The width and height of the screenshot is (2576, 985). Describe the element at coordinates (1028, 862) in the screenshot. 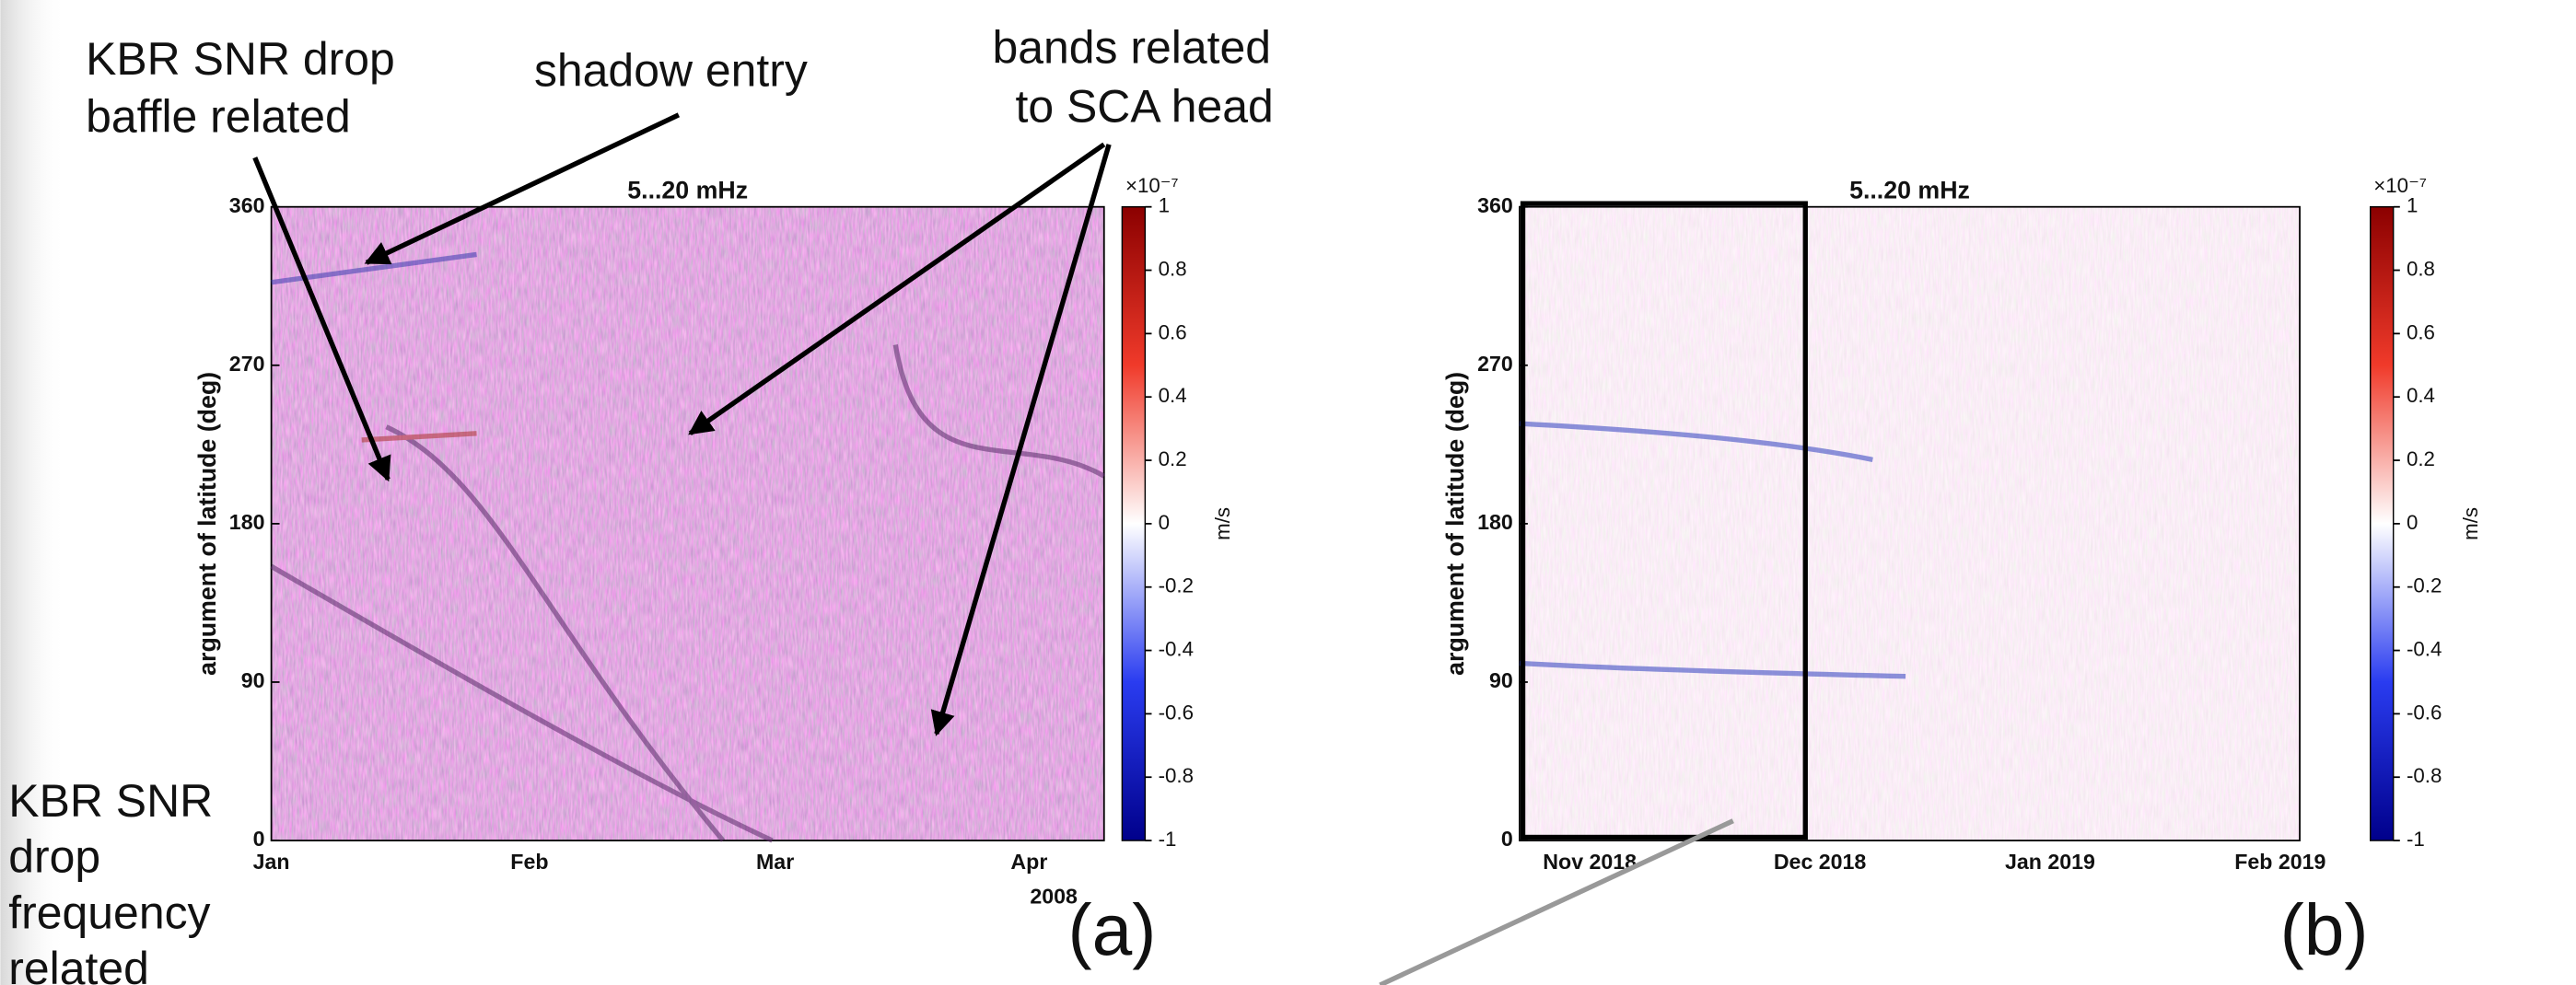

I see `x-tick-label: Apr` at that location.